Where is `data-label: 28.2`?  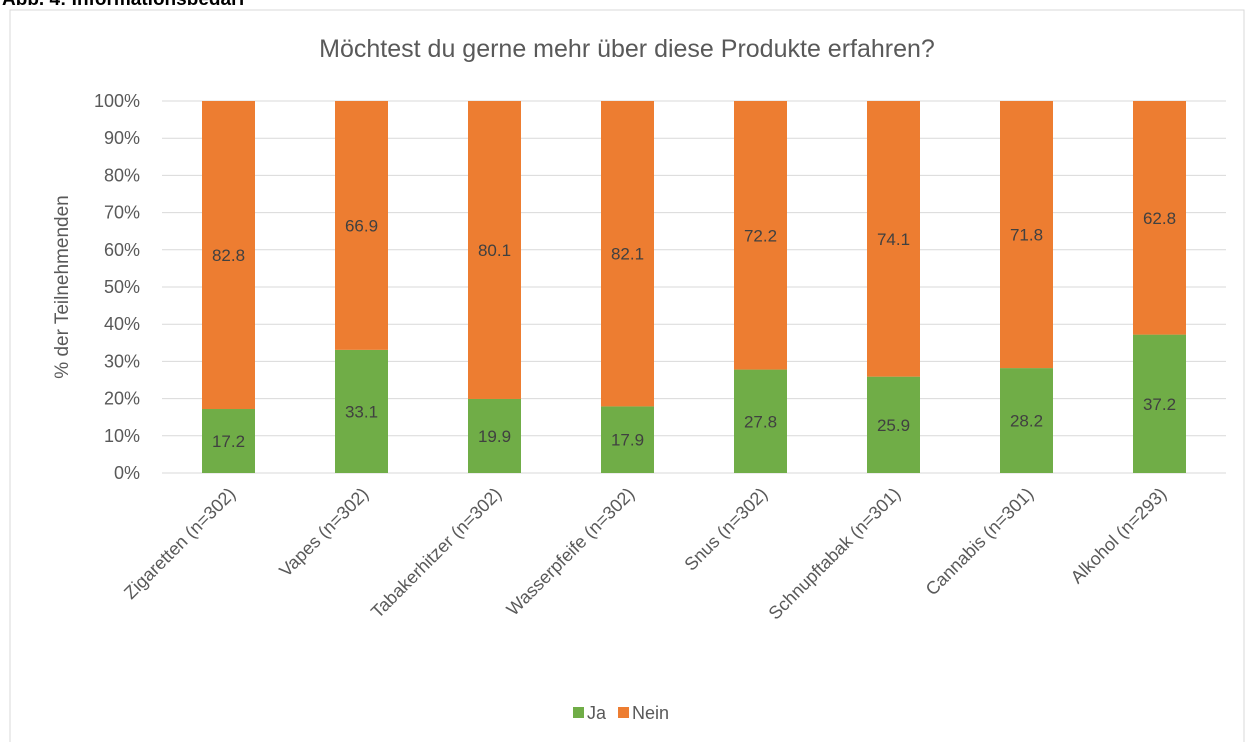
data-label: 28.2 is located at coordinates (1026, 421).